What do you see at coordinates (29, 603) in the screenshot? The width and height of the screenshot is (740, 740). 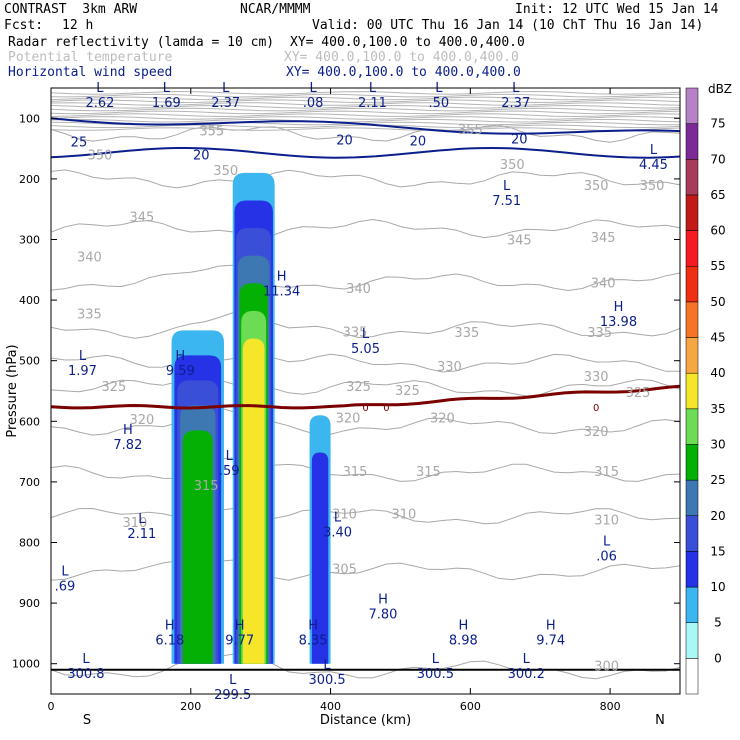 I see `y-tick-label: 900` at bounding box center [29, 603].